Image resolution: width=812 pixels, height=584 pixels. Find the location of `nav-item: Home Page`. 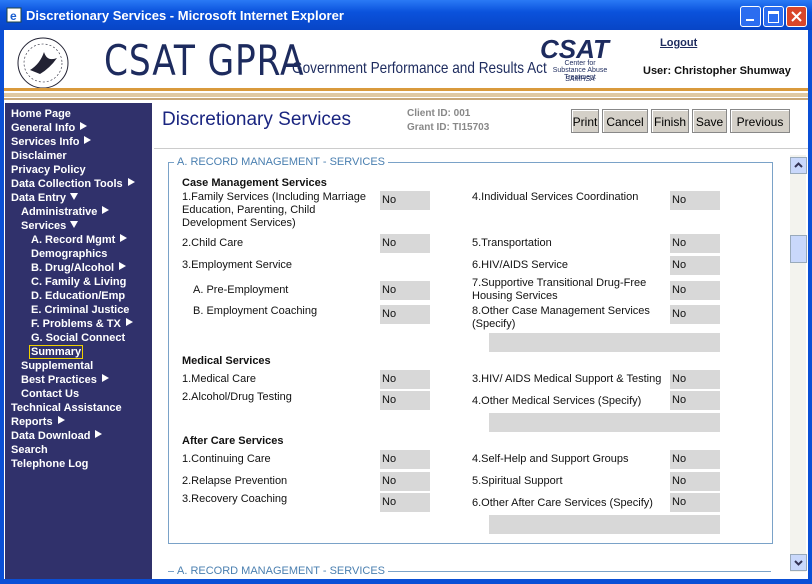

nav-item: Home Page is located at coordinates (41, 114).